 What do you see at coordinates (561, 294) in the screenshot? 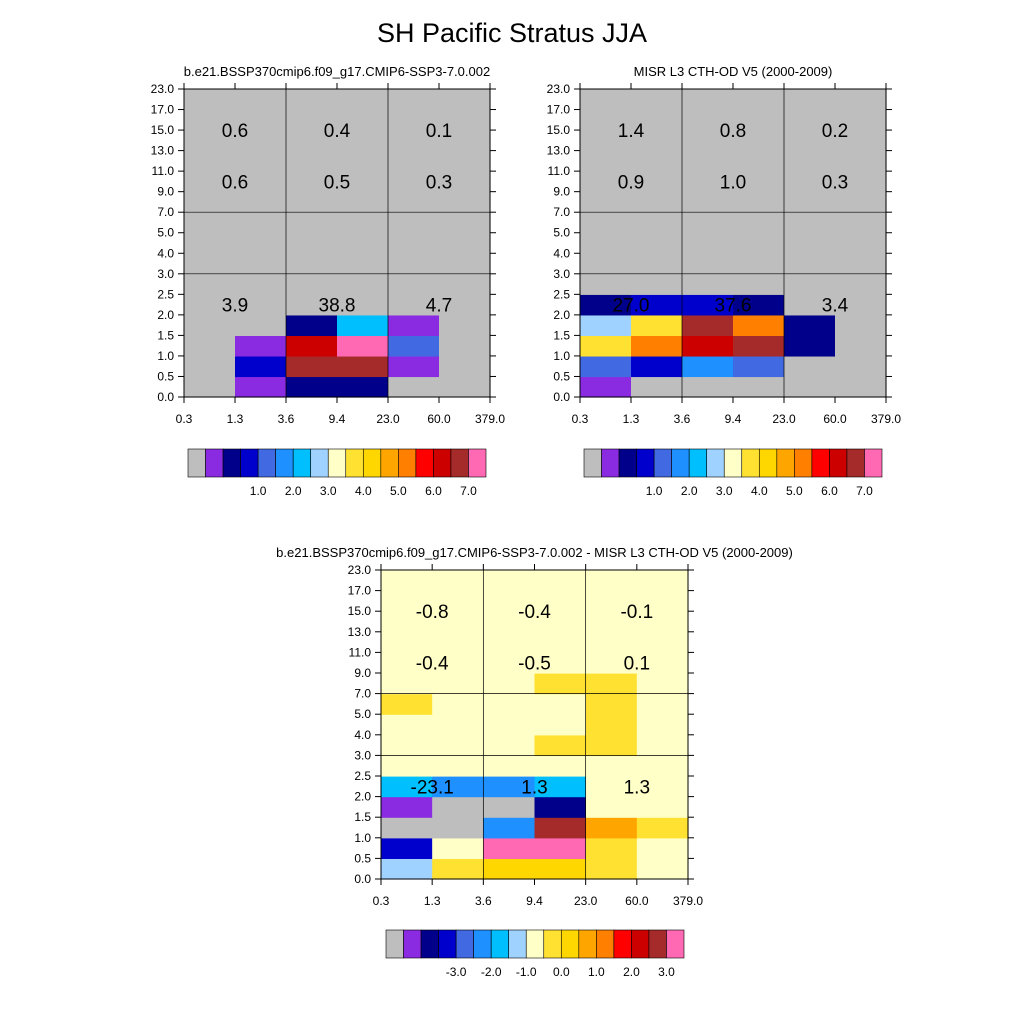
I see `y-tick-label: 2.5` at bounding box center [561, 294].